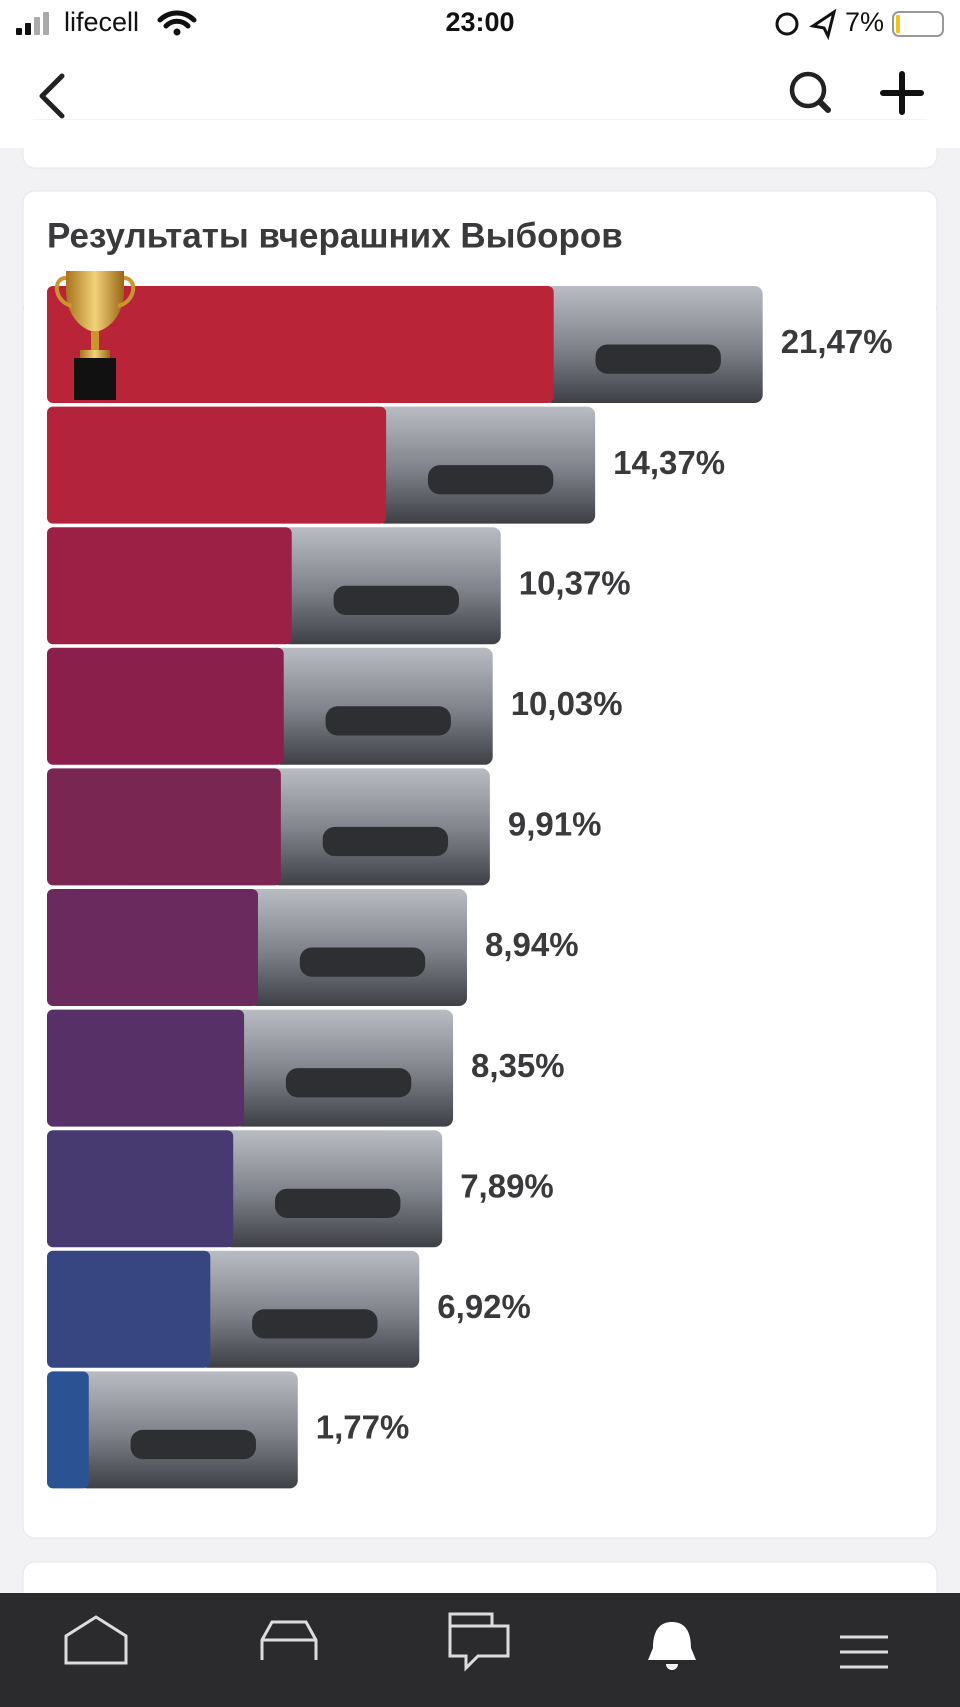 The image size is (960, 1707). Describe the element at coordinates (902, 93) in the screenshot. I see `add-button` at that location.